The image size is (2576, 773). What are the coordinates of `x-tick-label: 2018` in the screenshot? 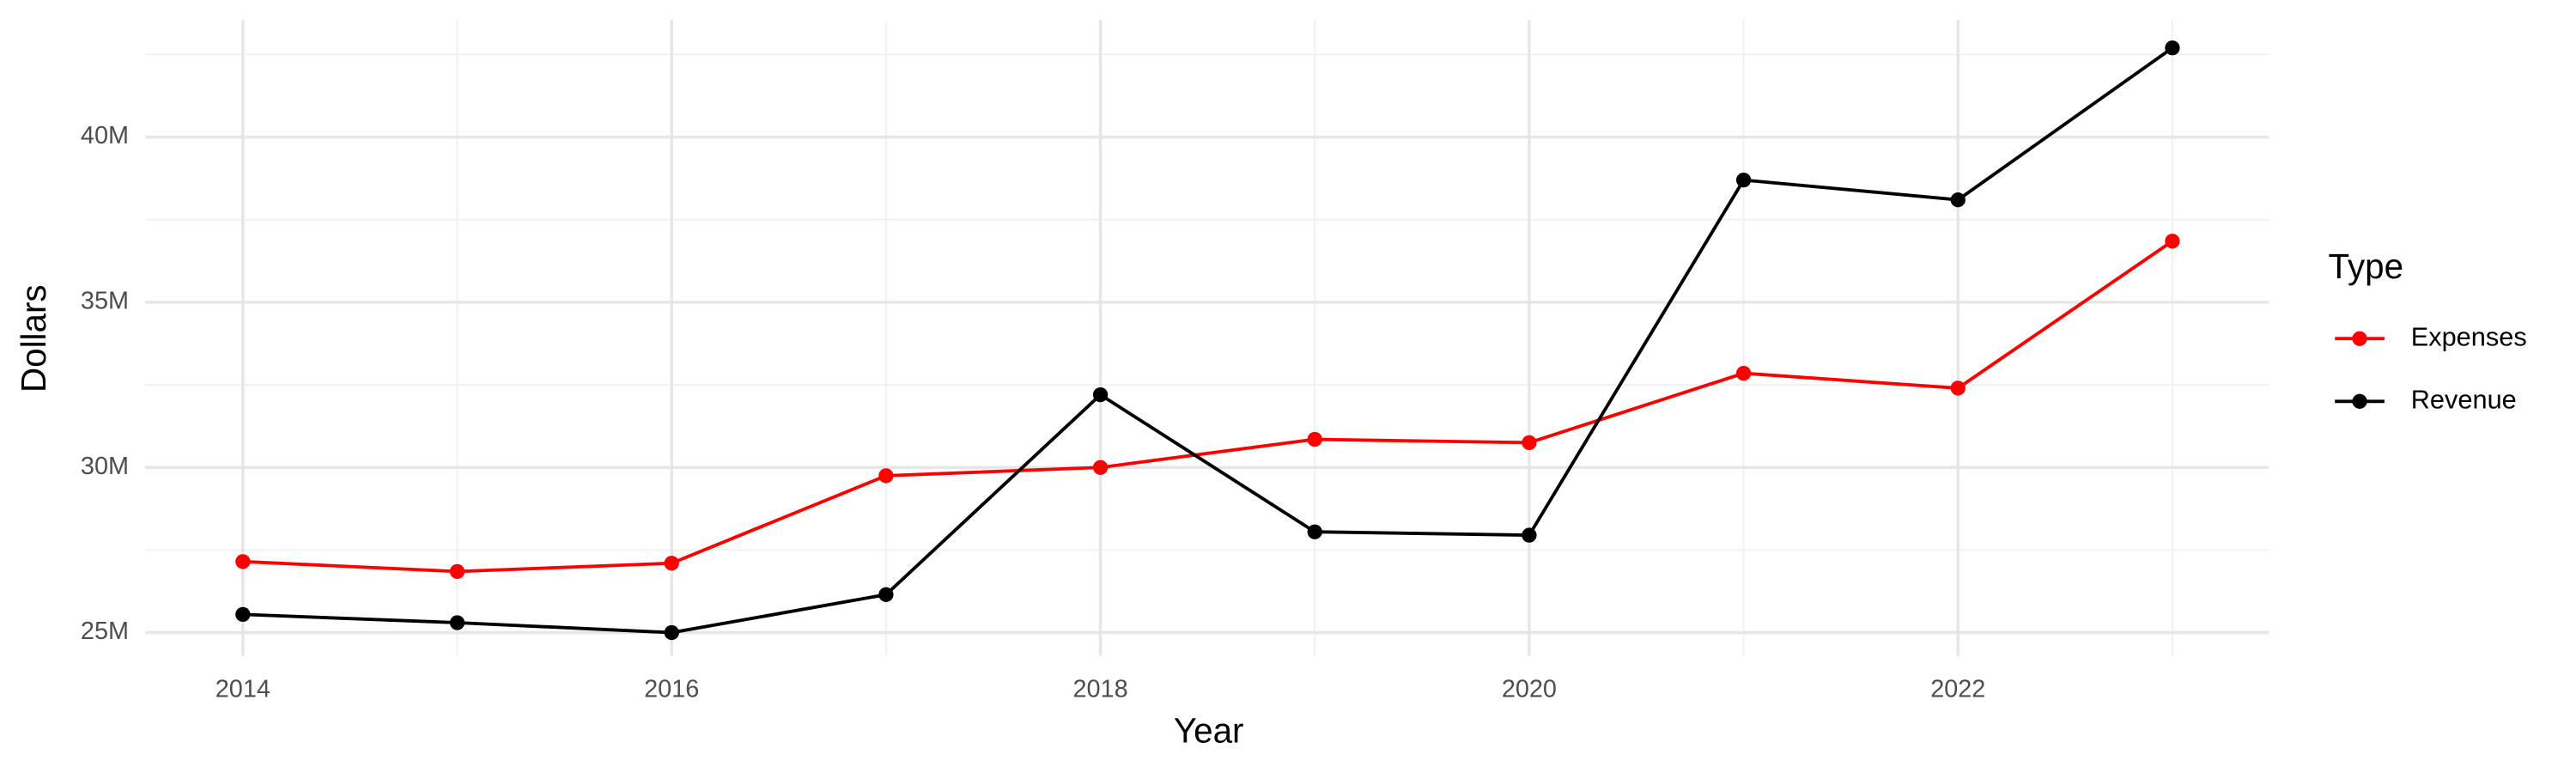 It's located at (1100, 689).